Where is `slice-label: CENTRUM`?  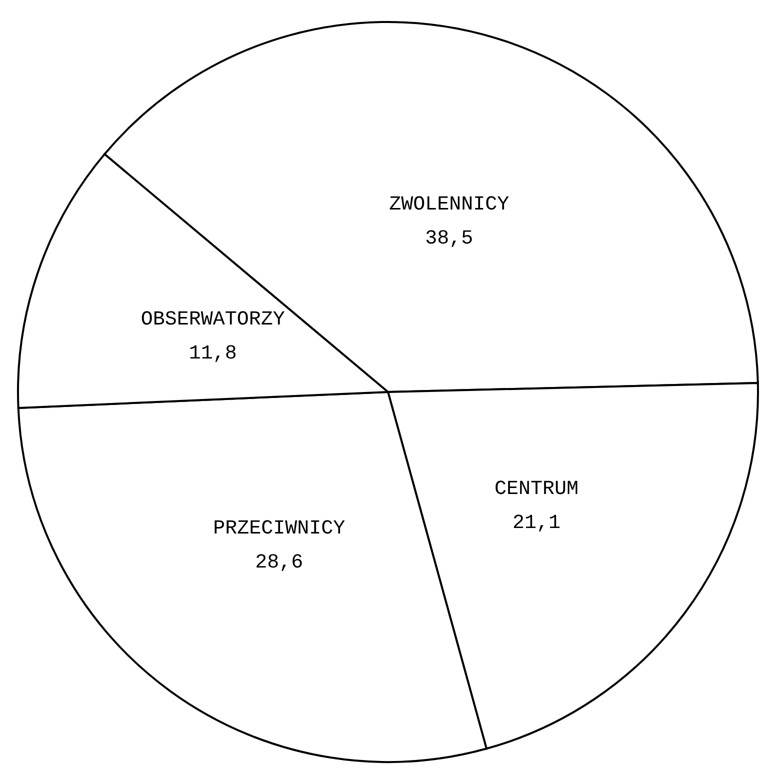
slice-label: CENTRUM is located at coordinates (536, 490).